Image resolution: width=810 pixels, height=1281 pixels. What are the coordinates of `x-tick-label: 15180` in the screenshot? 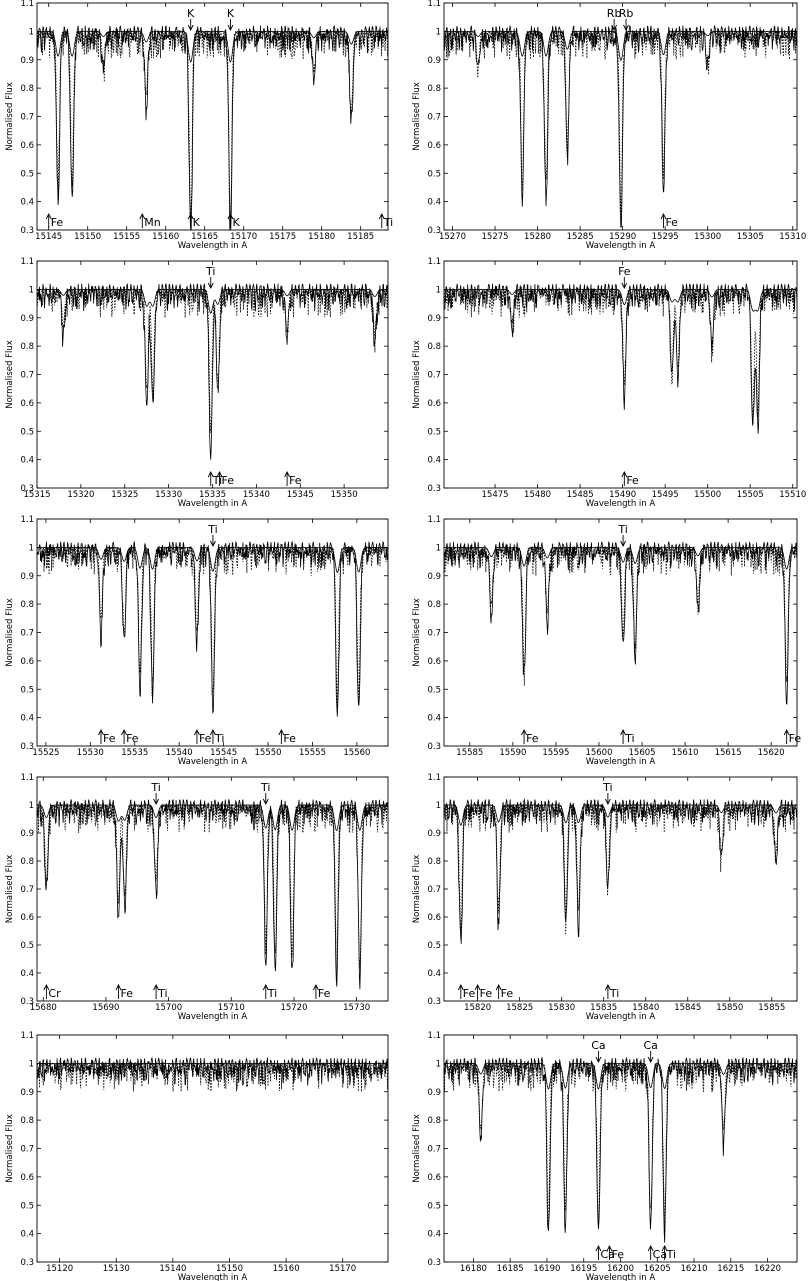 It's located at (321, 237).